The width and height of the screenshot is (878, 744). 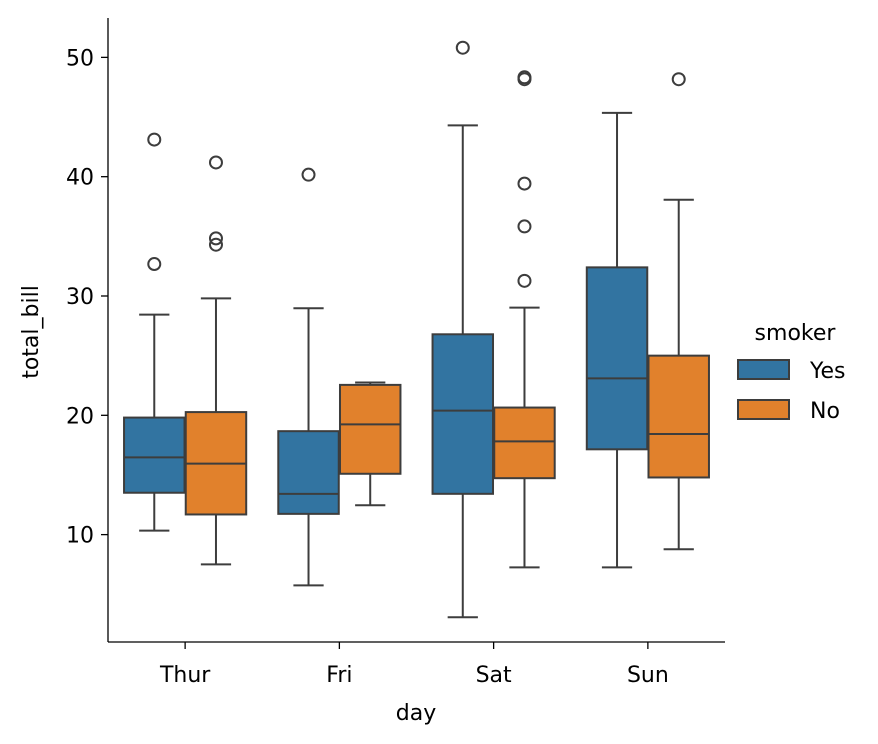 I want to click on y-tick-label: 10, so click(x=80, y=536).